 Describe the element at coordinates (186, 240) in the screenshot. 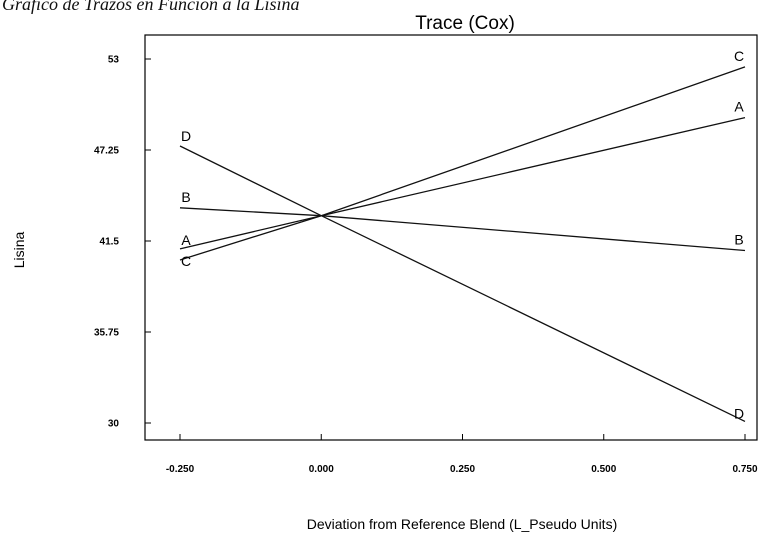

I see `series-label-a-start: A` at that location.